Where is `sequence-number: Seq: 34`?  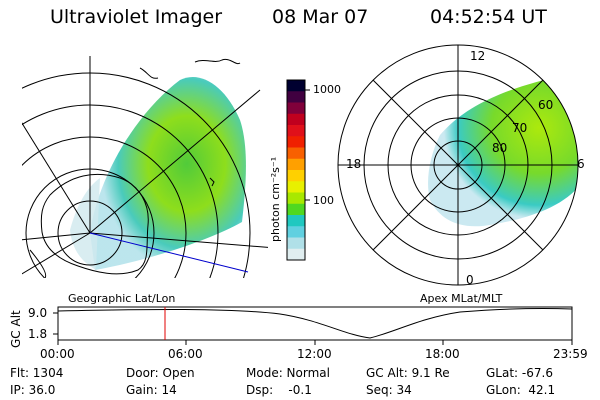 sequence-number: Seq: 34 is located at coordinates (389, 390).